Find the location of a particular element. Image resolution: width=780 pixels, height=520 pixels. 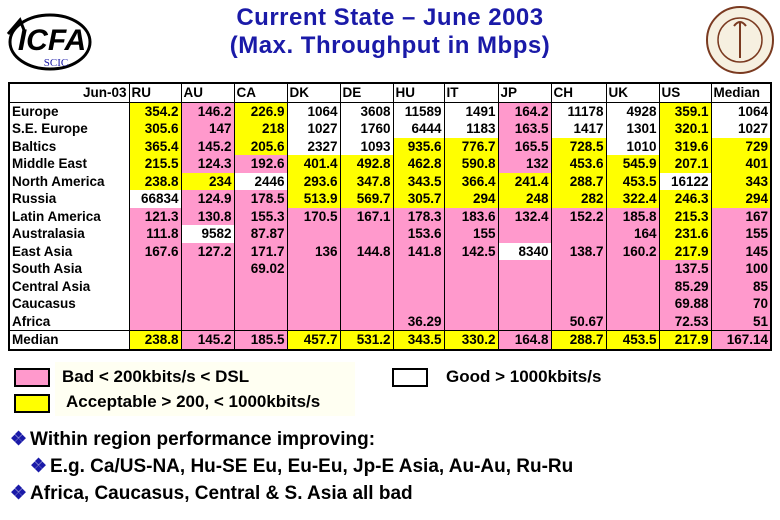

corner-cell: Jun-03 is located at coordinates (69, 93).